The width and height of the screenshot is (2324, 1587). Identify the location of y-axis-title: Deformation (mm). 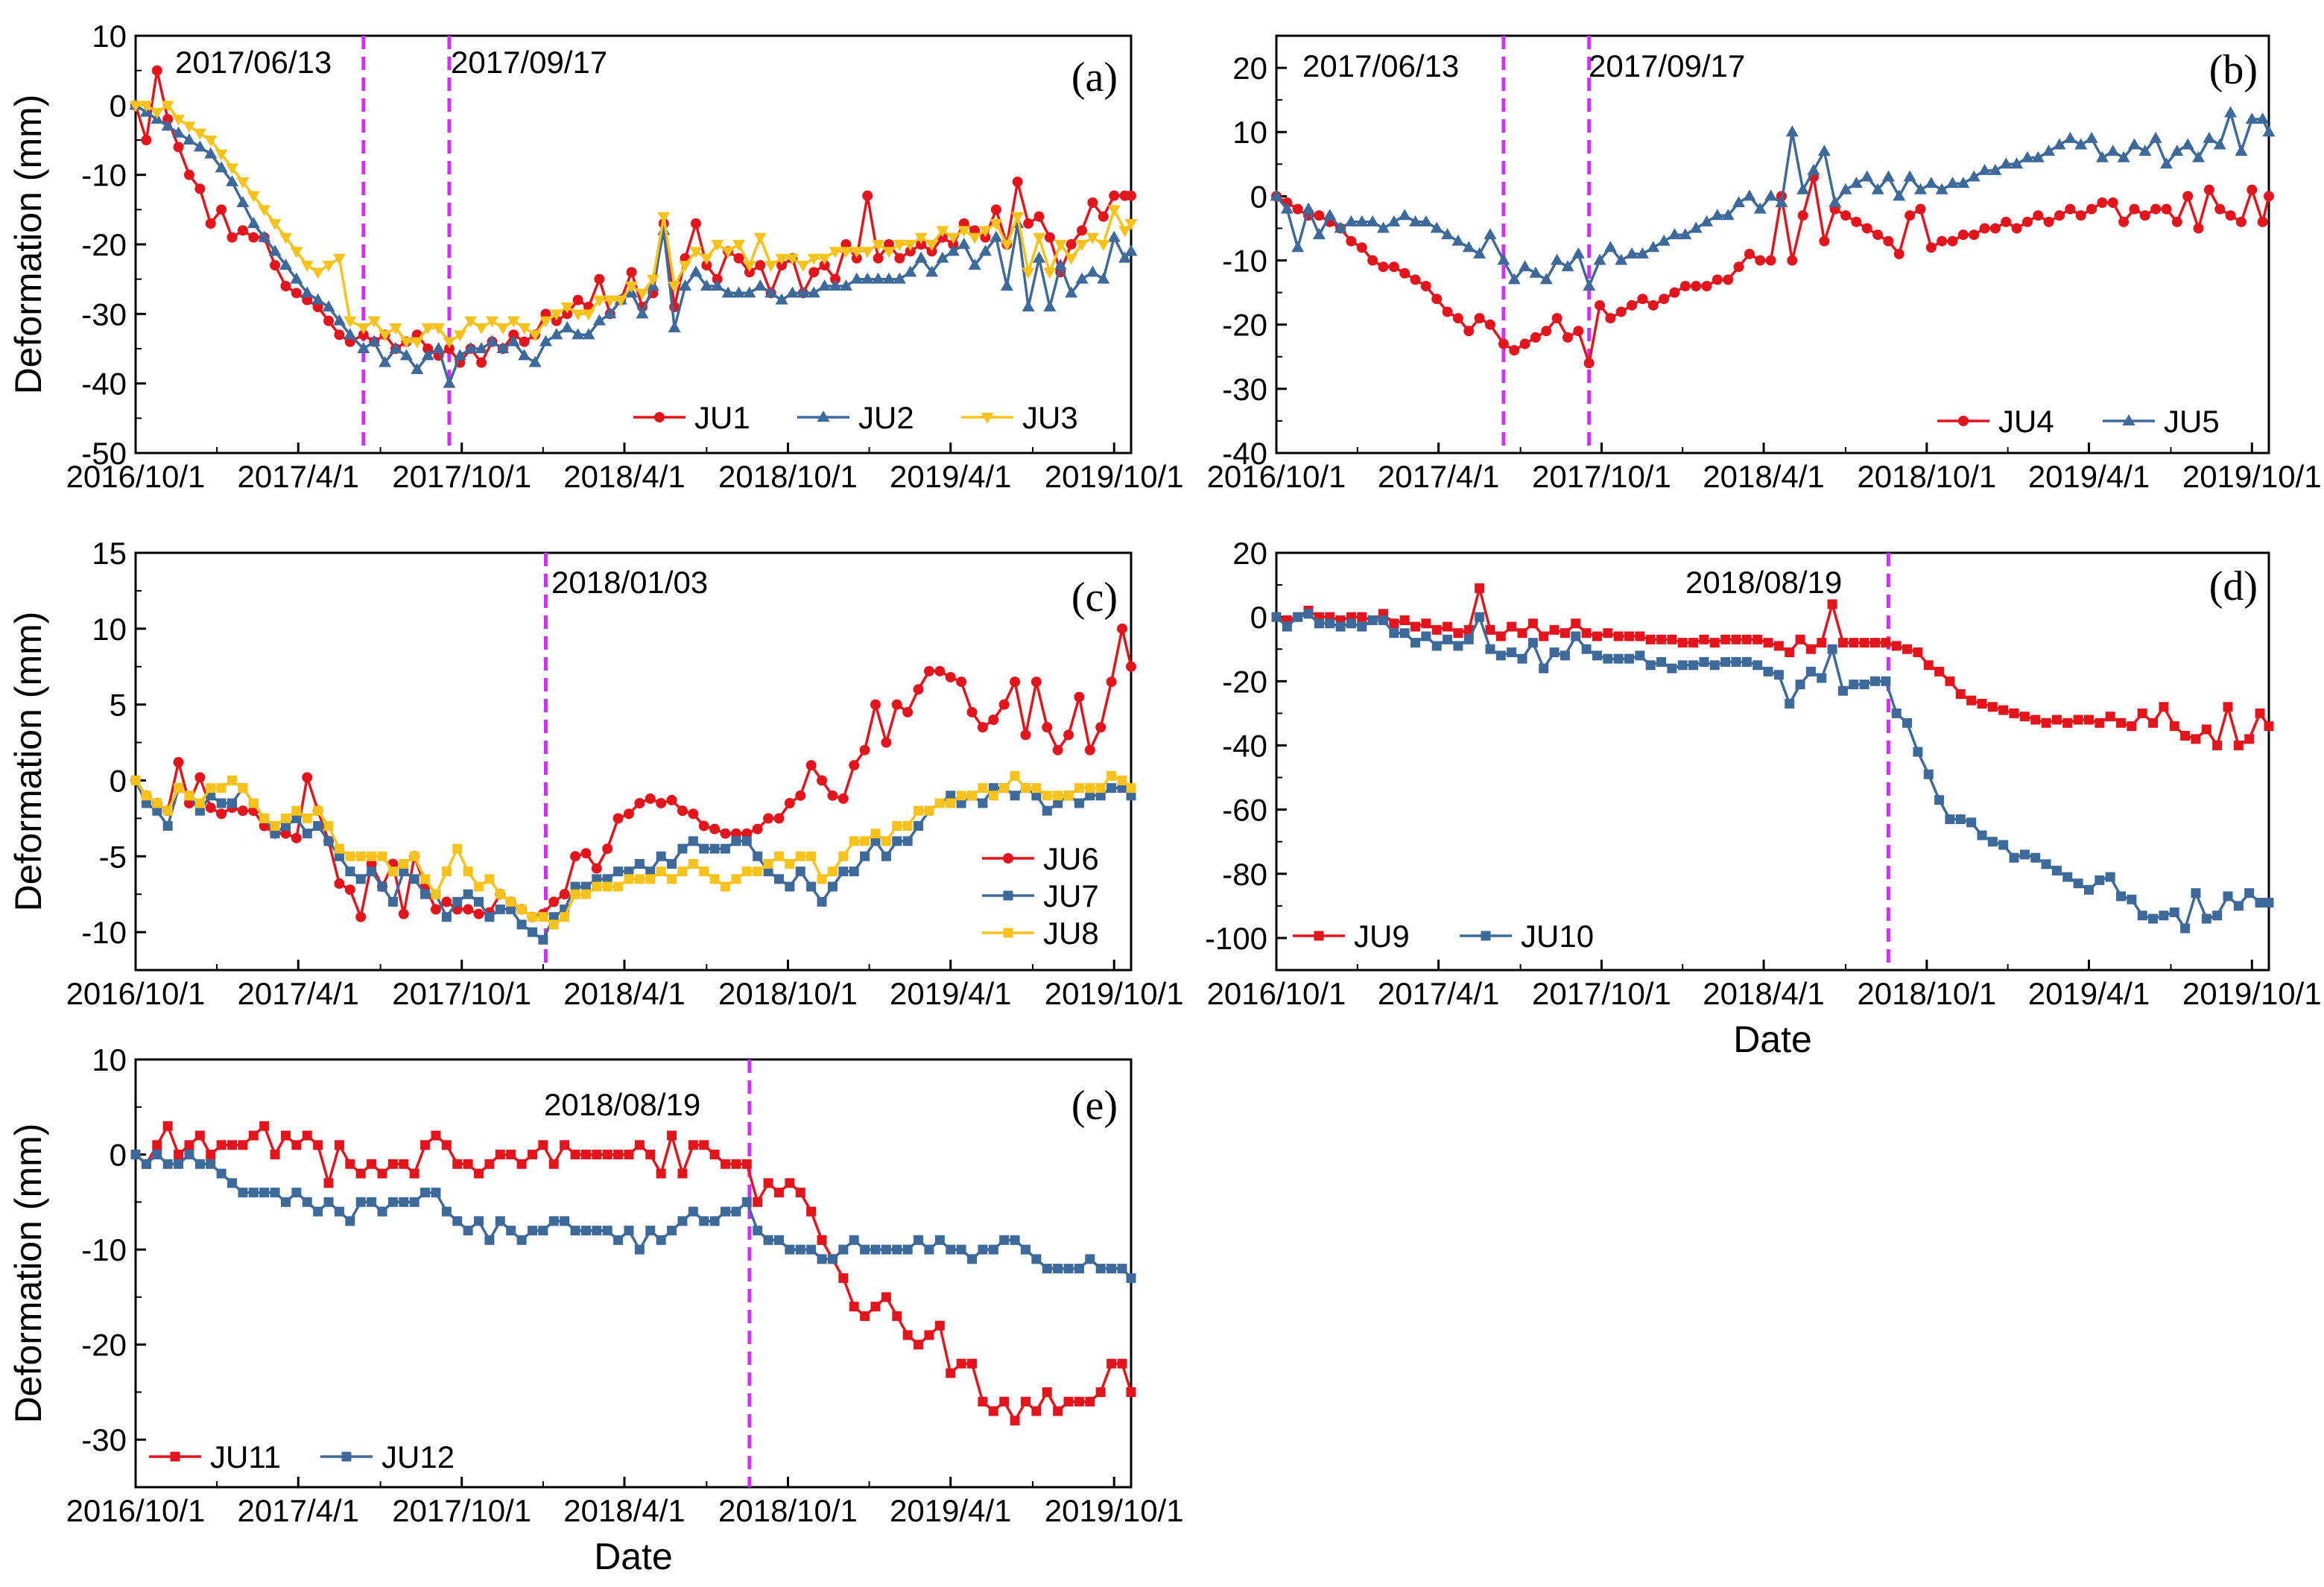
(28, 1274).